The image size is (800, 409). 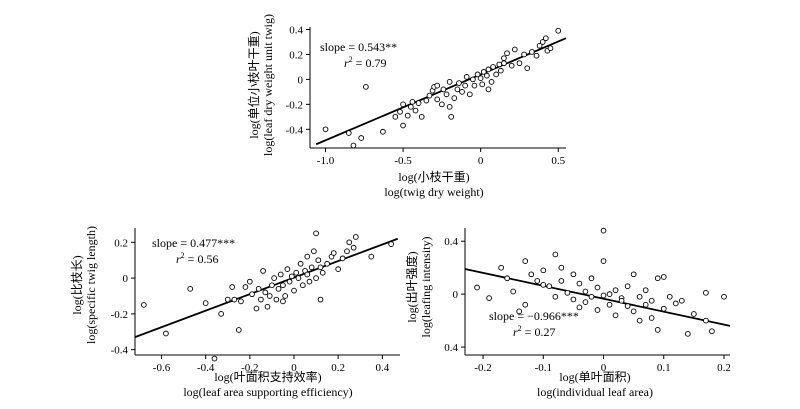 What do you see at coordinates (382, 368) in the screenshot?
I see `x-tick-label: 0.4` at bounding box center [382, 368].